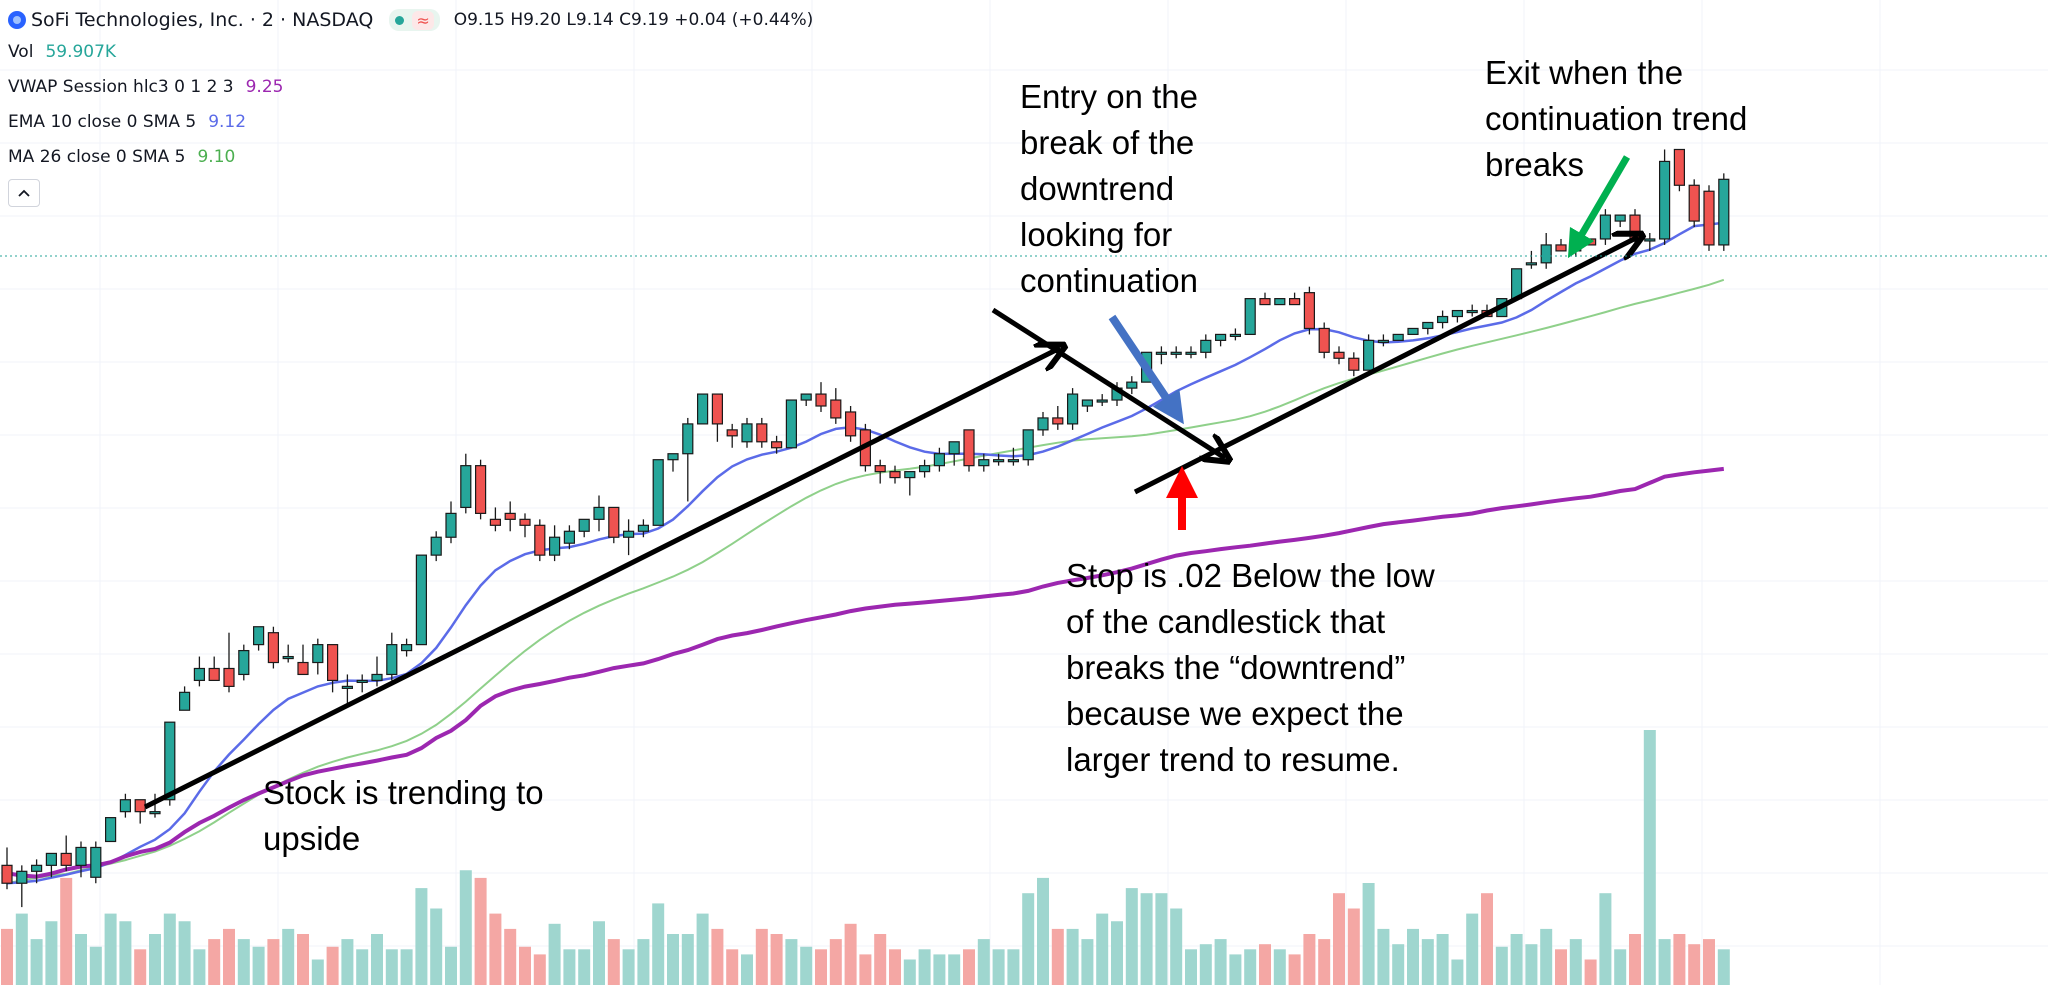 The image size is (2048, 985). Describe the element at coordinates (633, 20) in the screenshot. I see `ohlc-values: O9.15 H9.20 L9.14 C9.19 +0.04 (+0.44%)` at that location.